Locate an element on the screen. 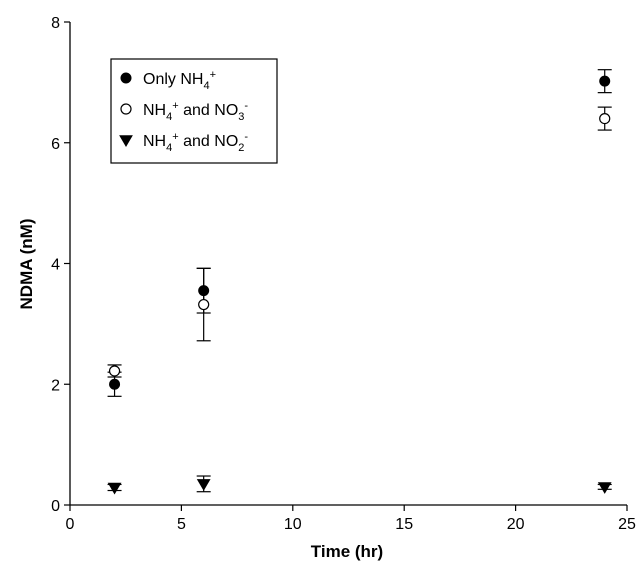  x-tick-label-20: 20 is located at coordinates (516, 524).